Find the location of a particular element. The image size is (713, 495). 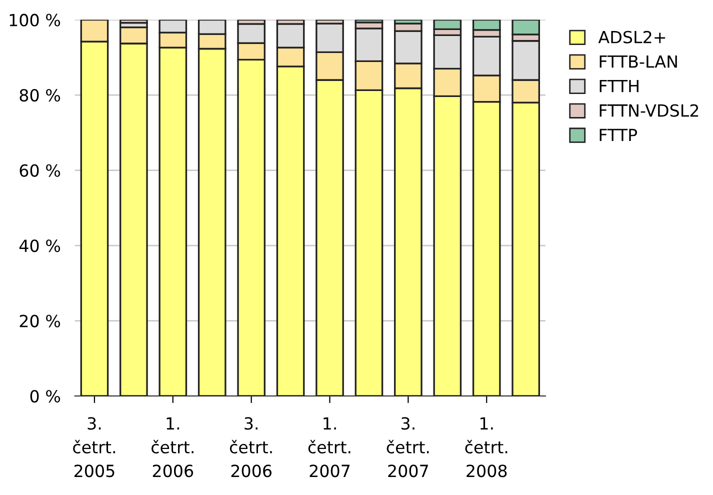

x-tick-label: 1. četrt. 2006 is located at coordinates (173, 447).